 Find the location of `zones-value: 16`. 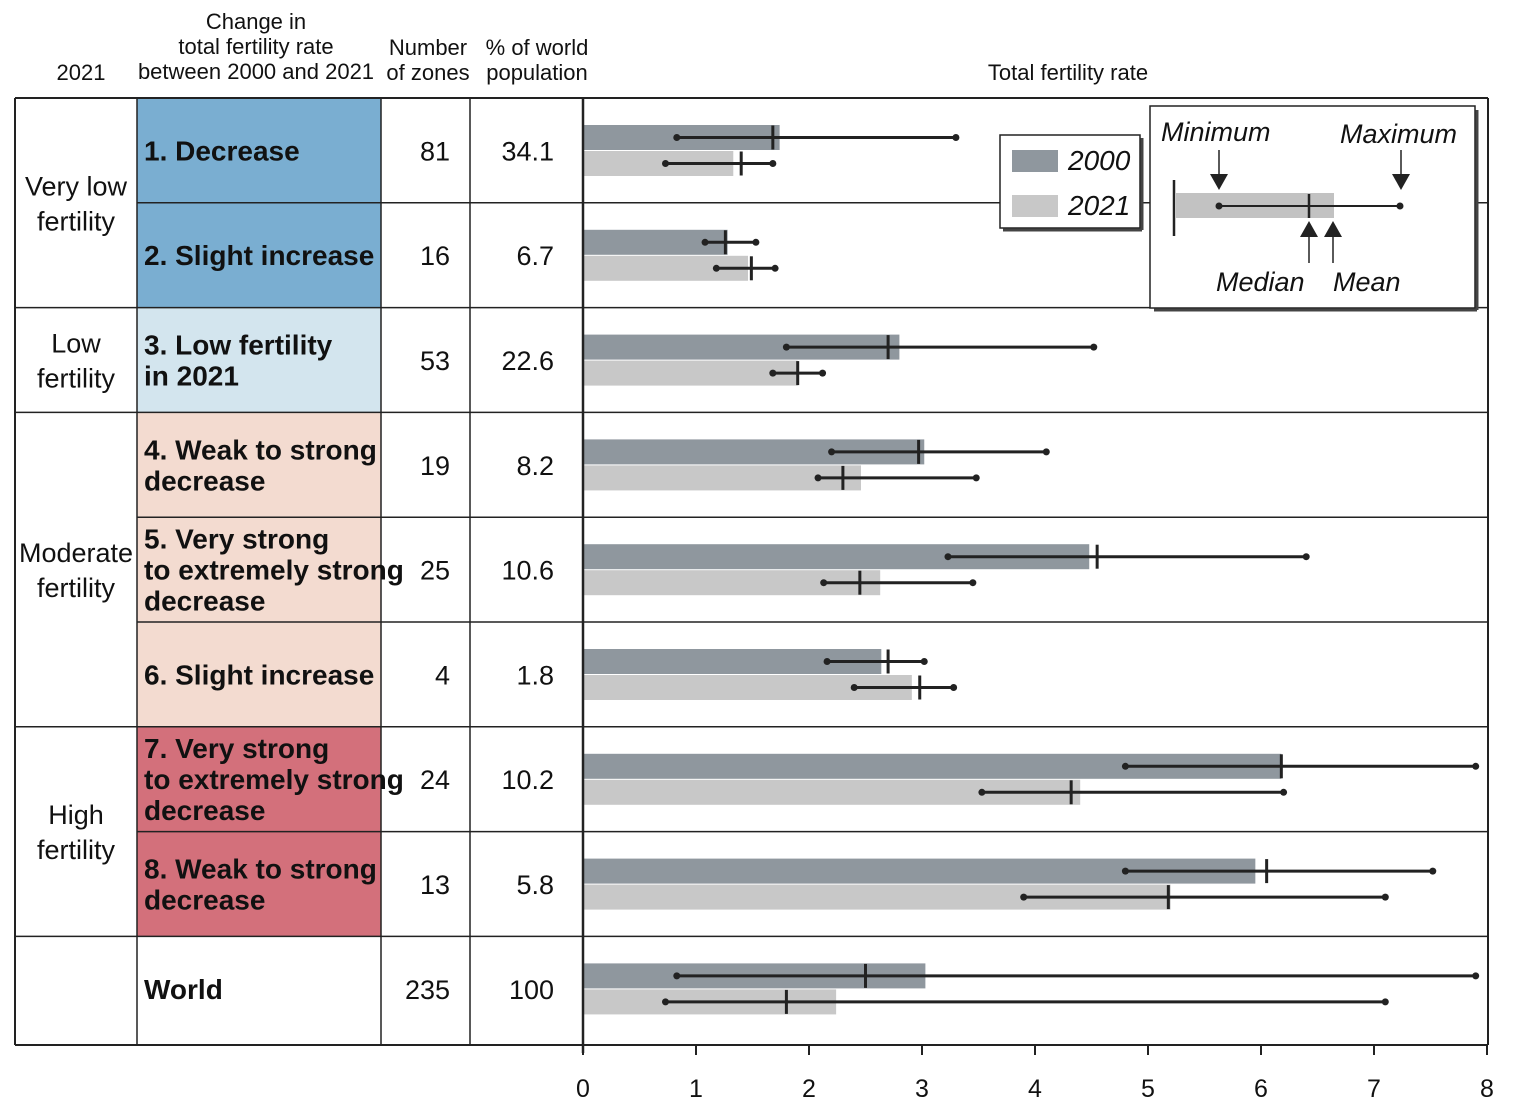

zones-value: 16 is located at coordinates (435, 256).